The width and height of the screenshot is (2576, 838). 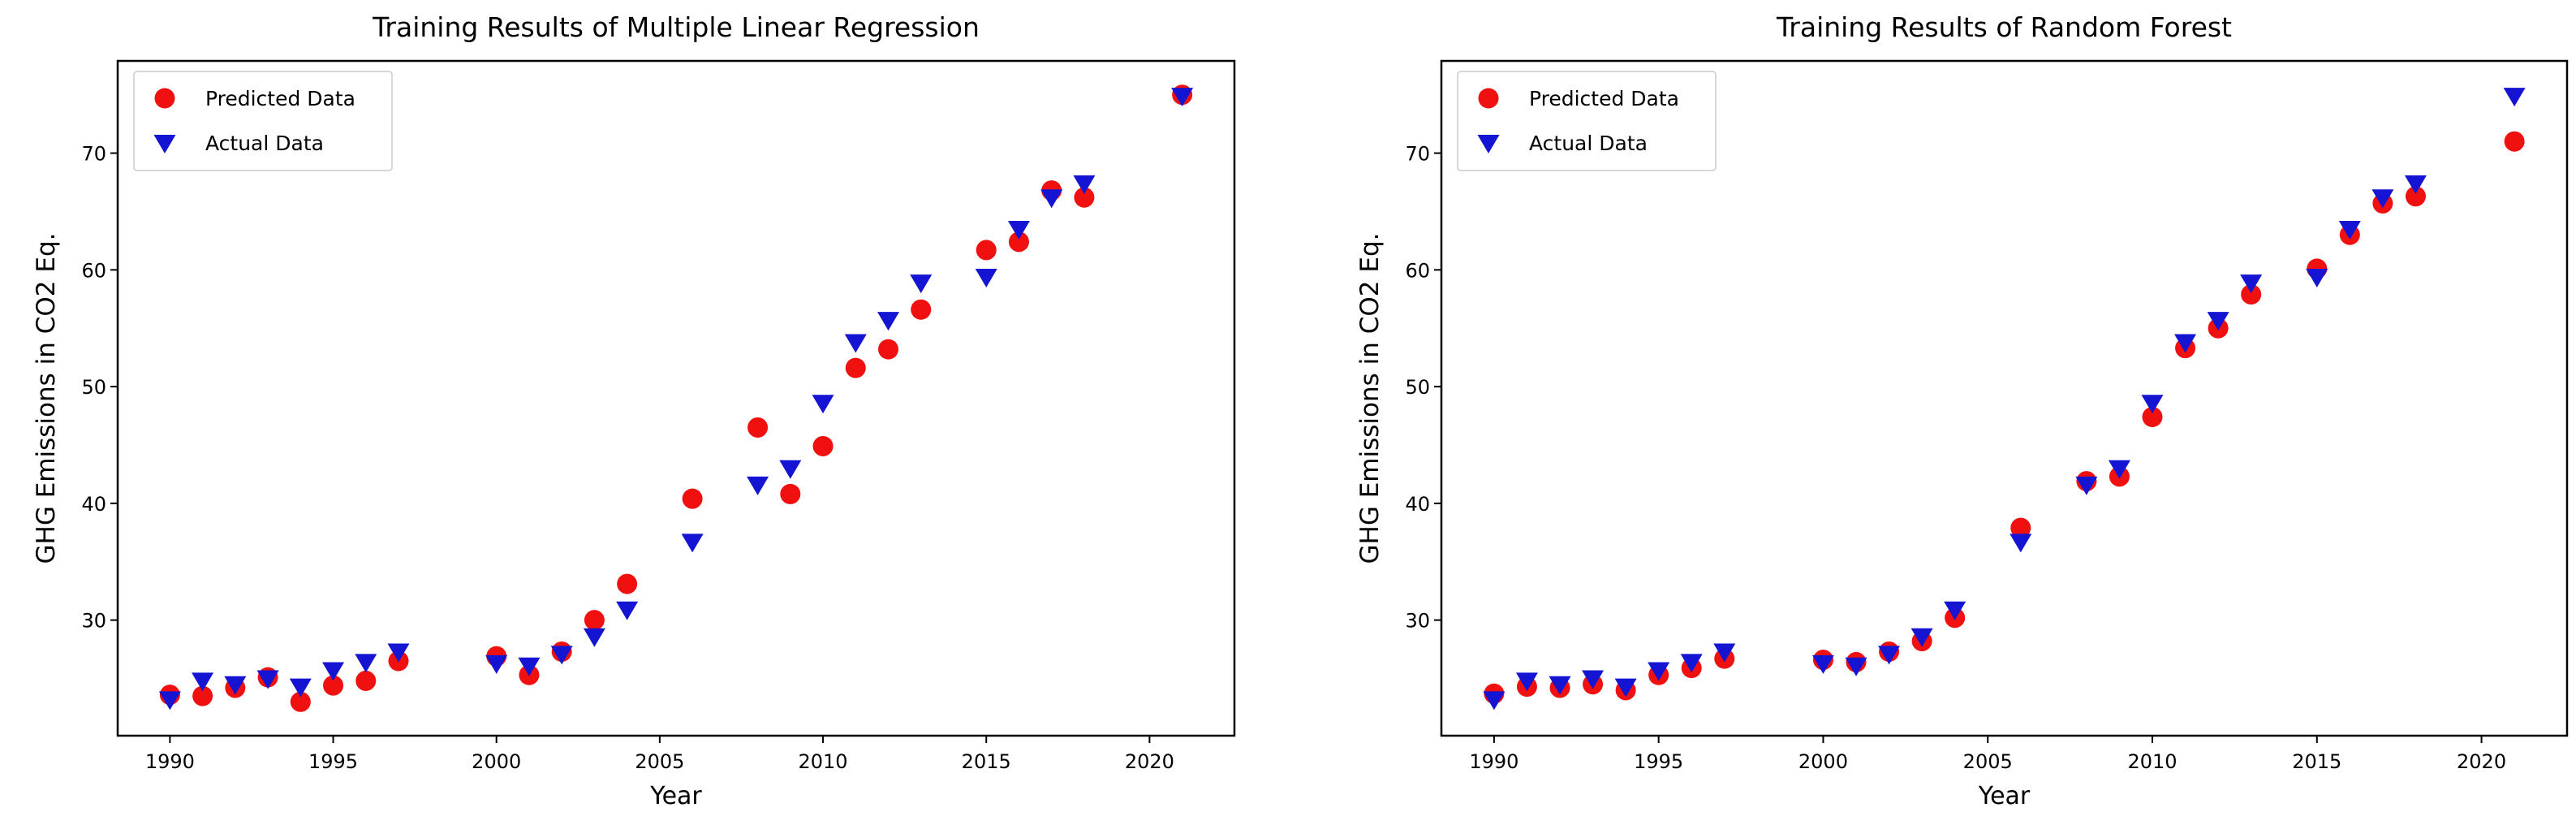 What do you see at coordinates (2005, 796) in the screenshot?
I see `x-axis-label-panel-1: Year` at bounding box center [2005, 796].